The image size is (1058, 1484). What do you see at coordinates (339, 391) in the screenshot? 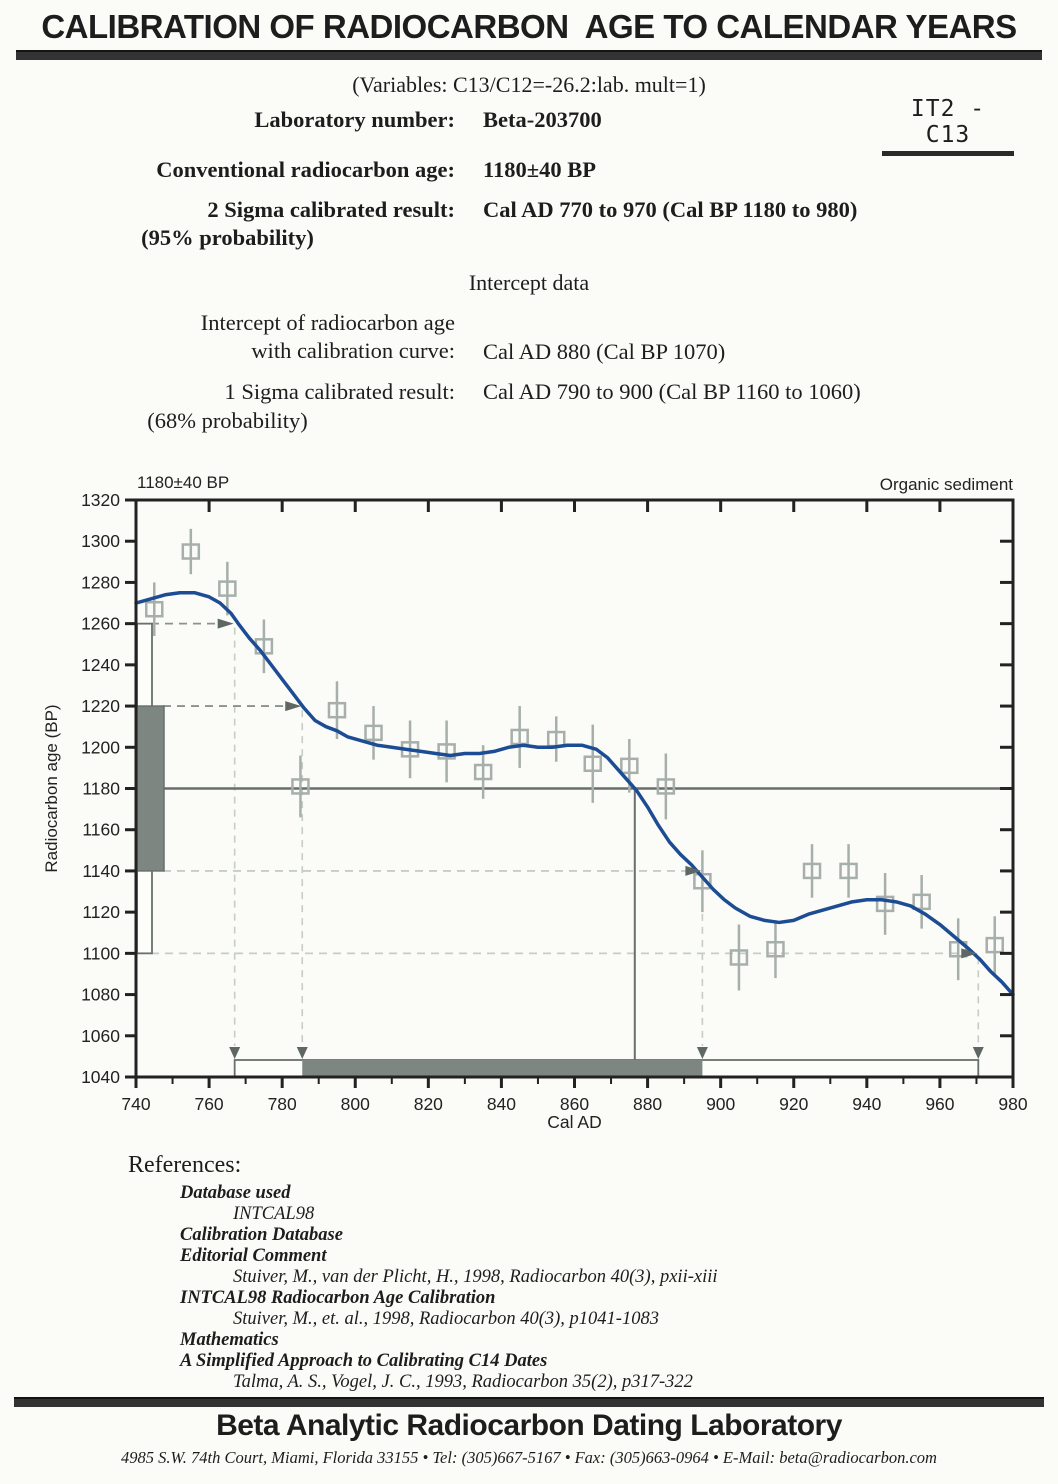
I see `one-sigma-label: 1 Sigma calibrated result:` at bounding box center [339, 391].